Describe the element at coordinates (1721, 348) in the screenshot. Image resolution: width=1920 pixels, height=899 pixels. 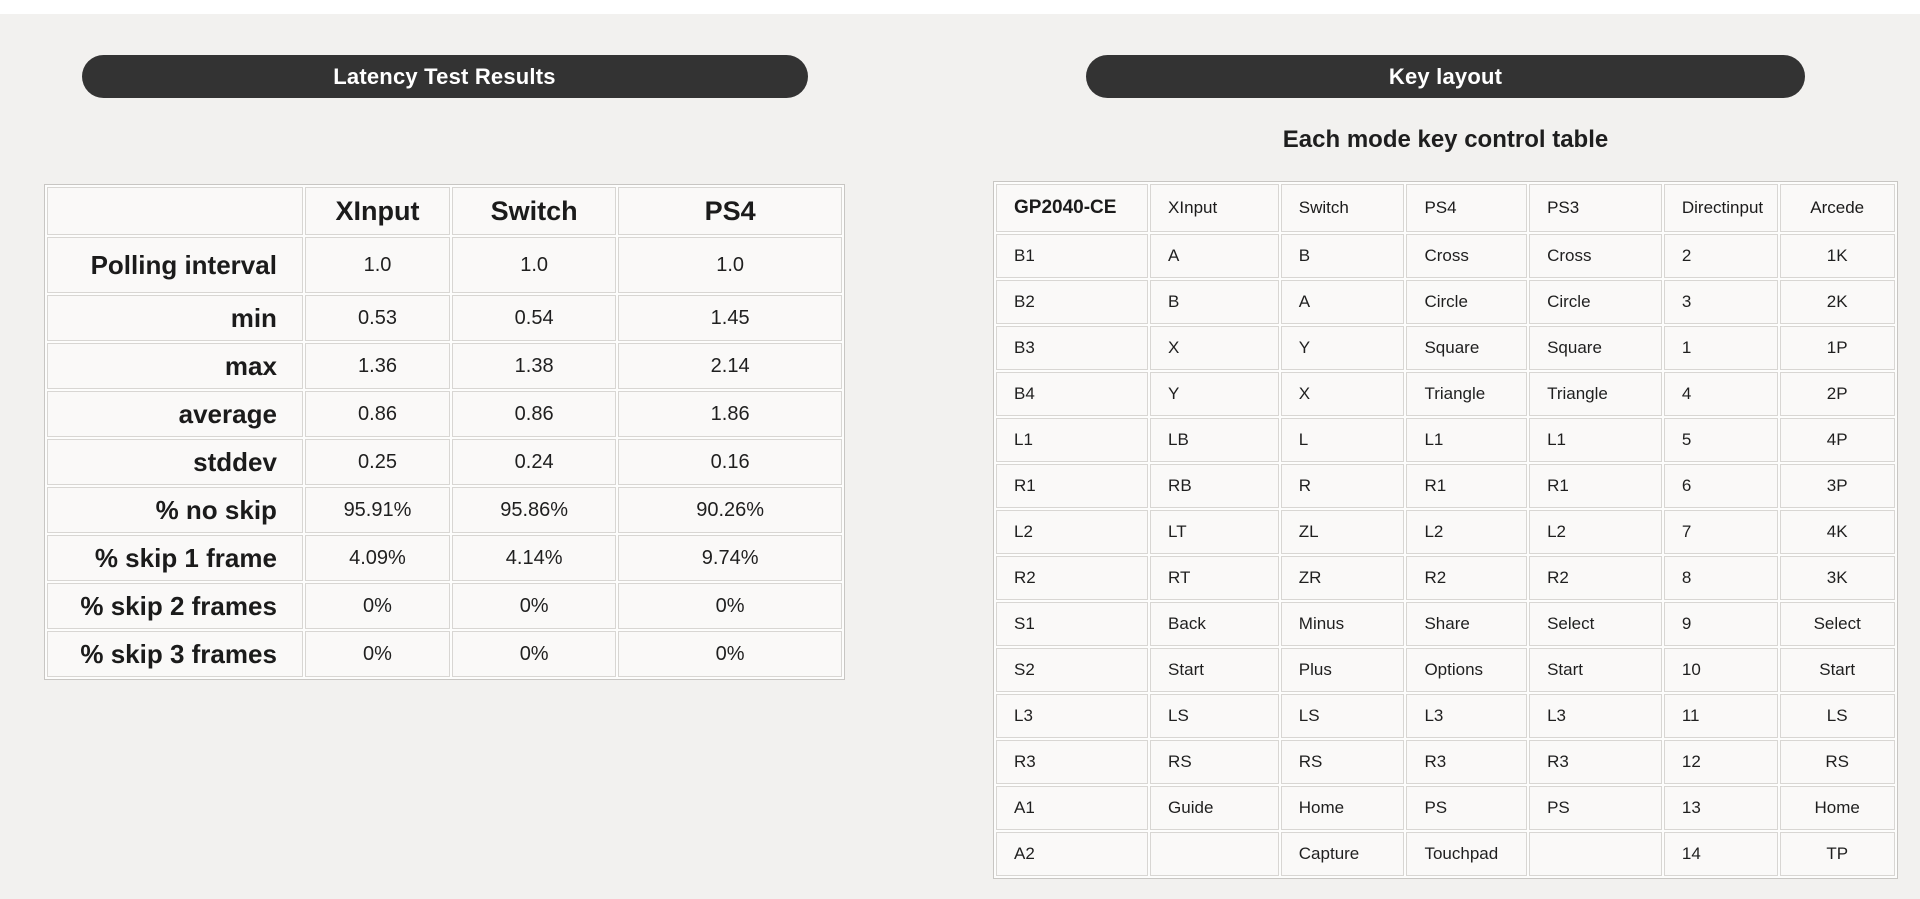
I see `key-value-cell: 1` at that location.